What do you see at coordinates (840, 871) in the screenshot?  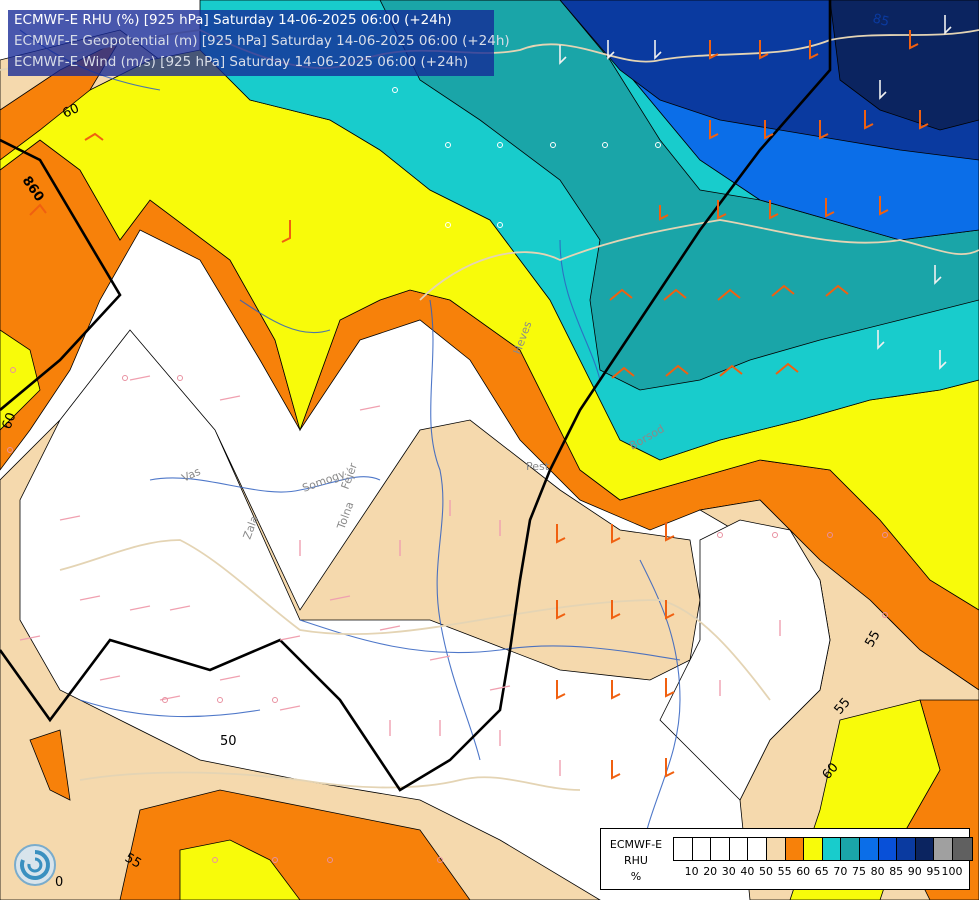 I see `legend-tick-label: 70` at bounding box center [840, 871].